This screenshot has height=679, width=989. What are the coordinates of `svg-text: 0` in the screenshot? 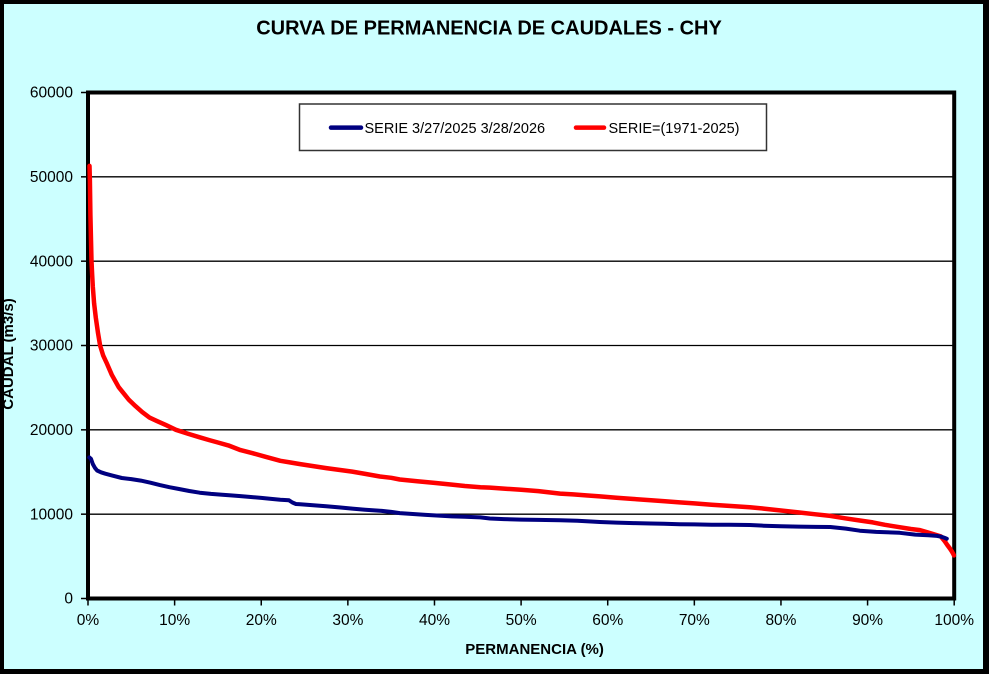 It's located at (68, 599).